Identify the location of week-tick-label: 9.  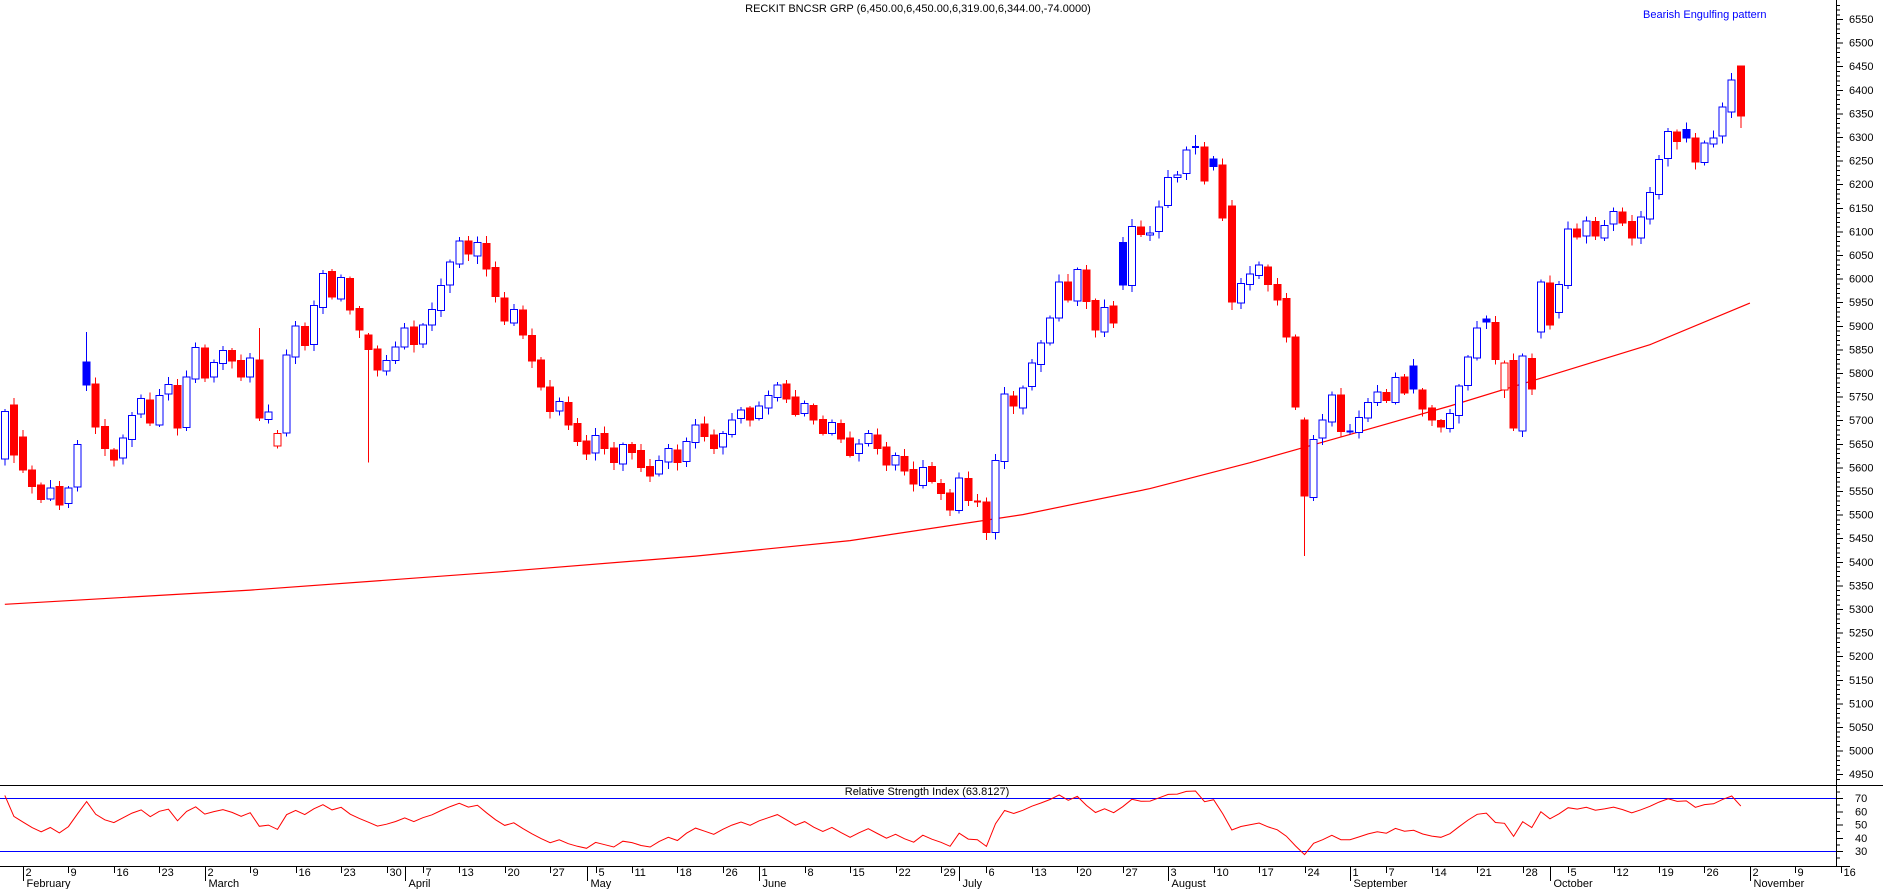
(256, 873).